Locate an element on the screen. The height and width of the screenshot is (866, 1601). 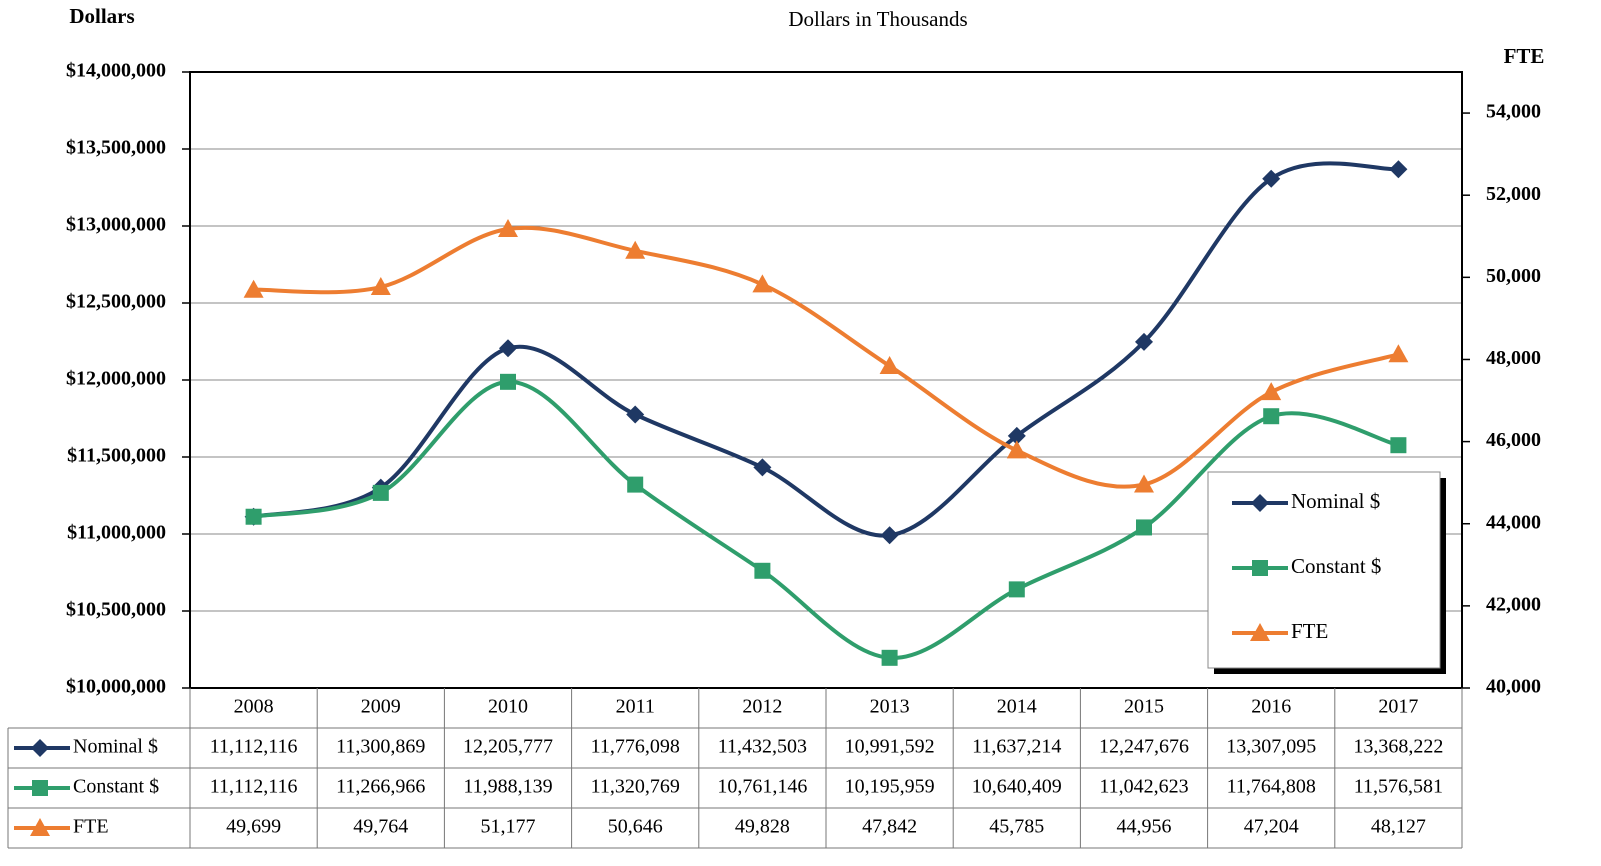
x-tick-label: 2017 is located at coordinates (1398, 707).